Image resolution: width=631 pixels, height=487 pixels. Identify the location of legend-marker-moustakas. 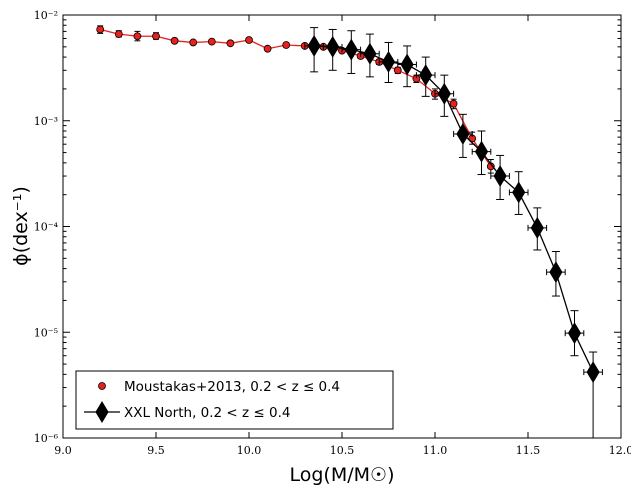
(102, 386).